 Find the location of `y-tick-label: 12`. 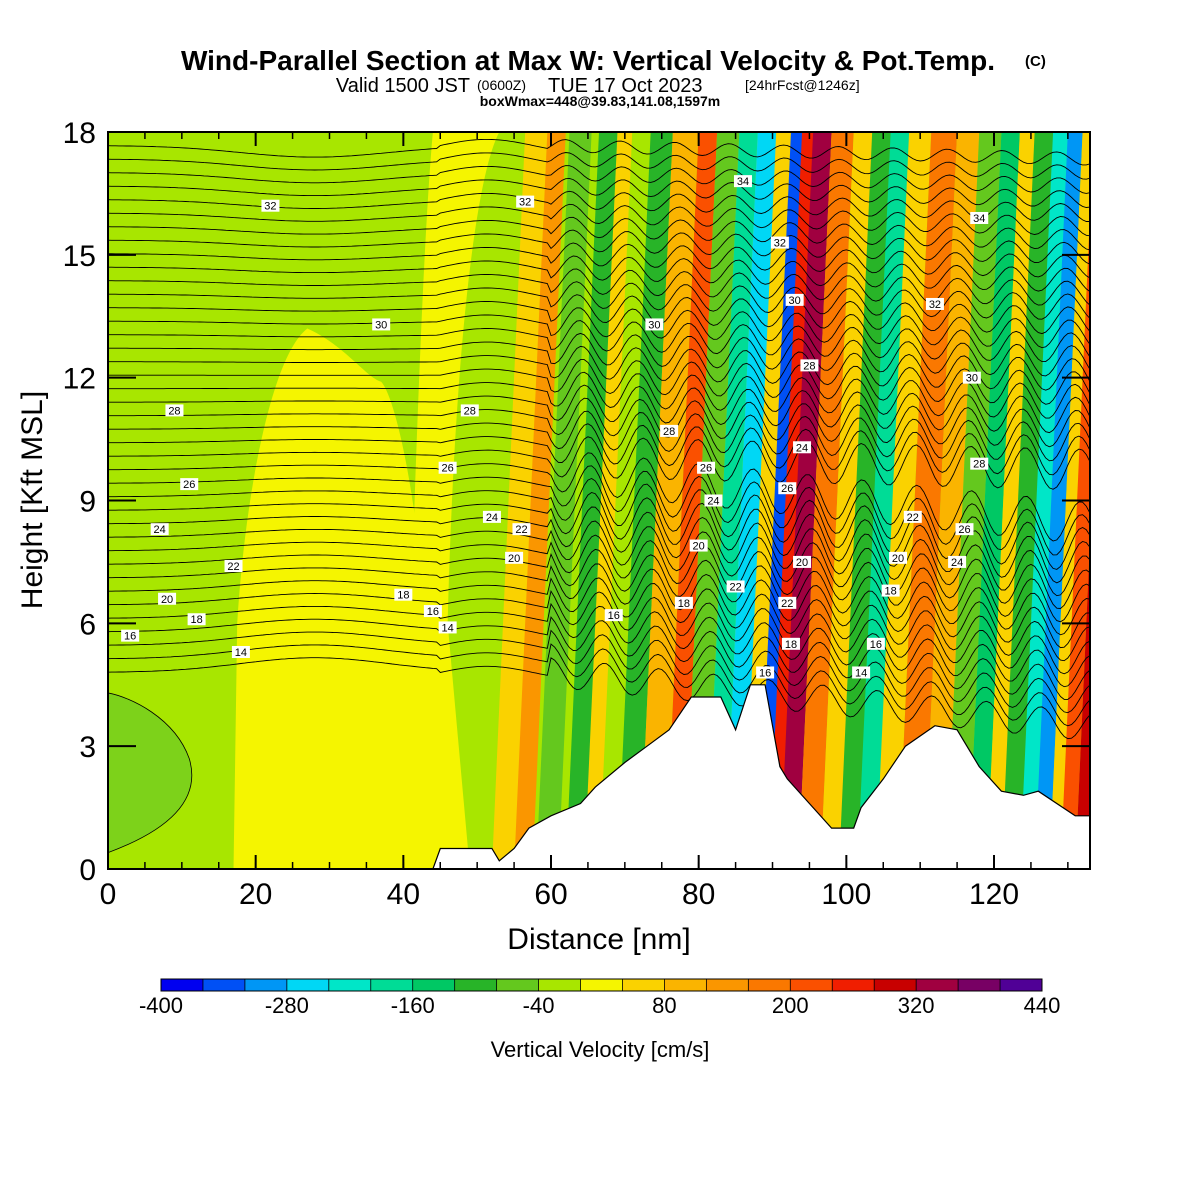

y-tick-label: 12 is located at coordinates (79, 379).